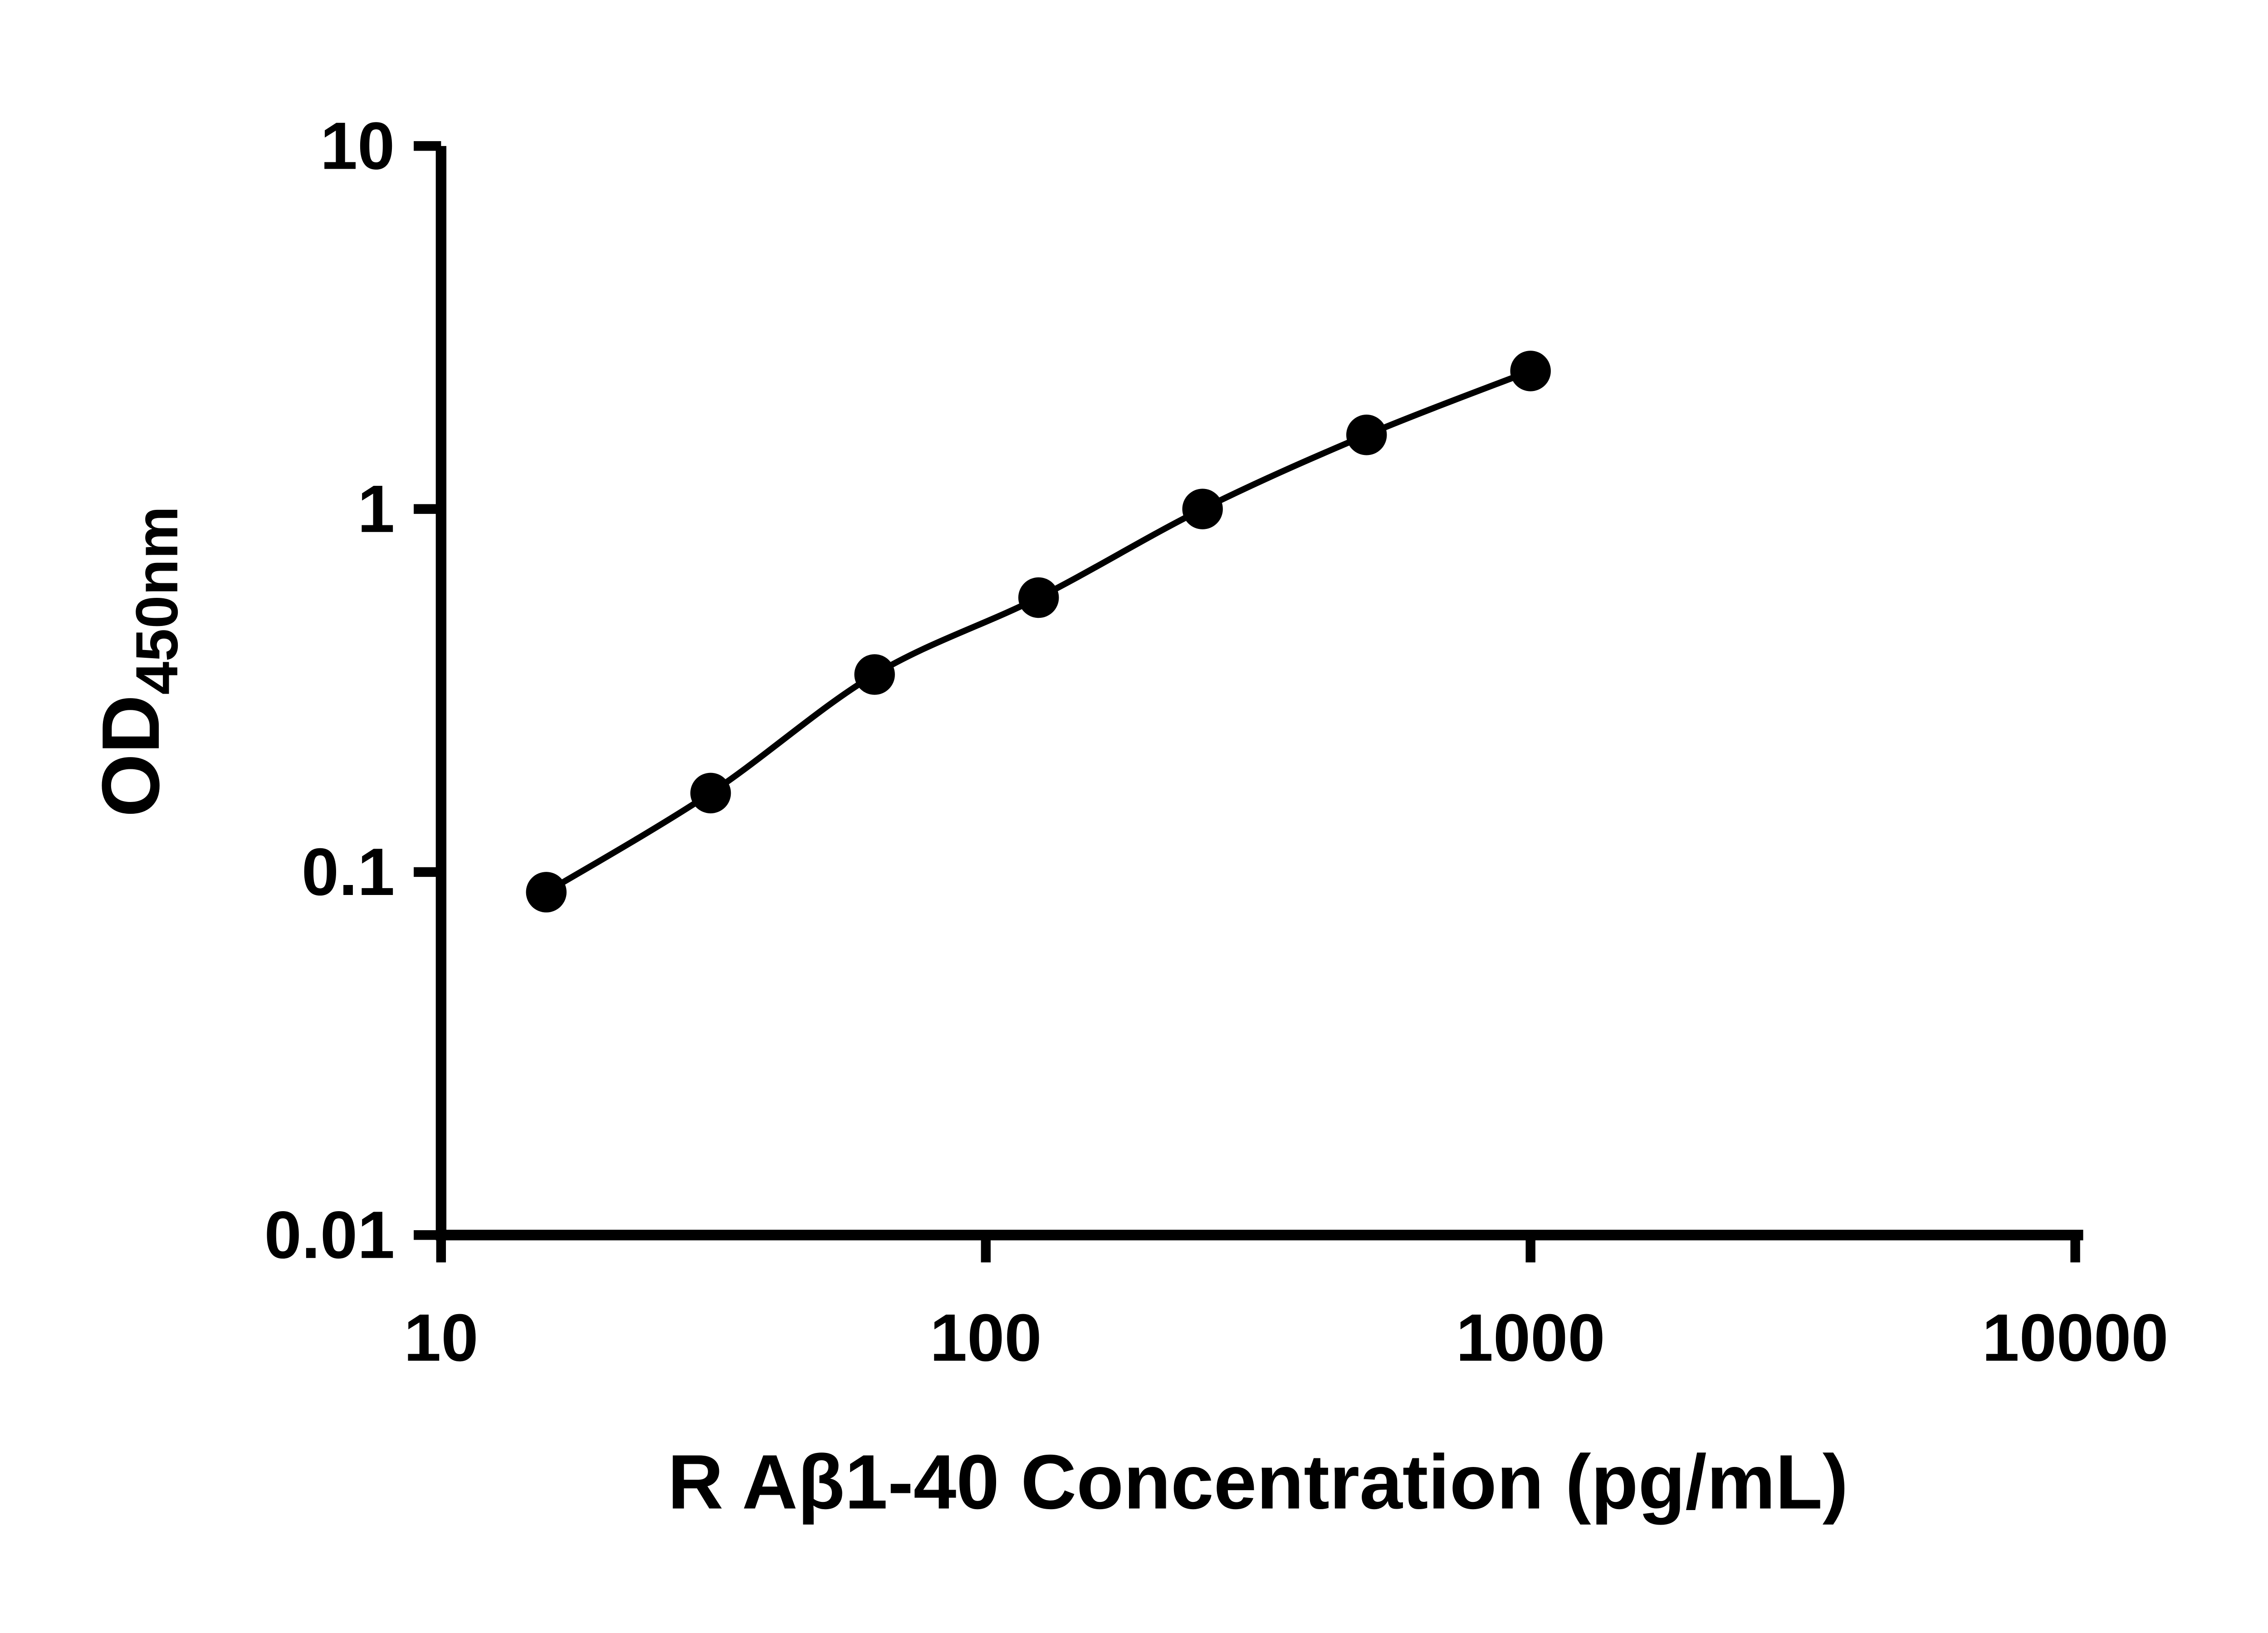 The image size is (2268, 1633). I want to click on y-axis-title-subscript: 450nm, so click(157, 600).